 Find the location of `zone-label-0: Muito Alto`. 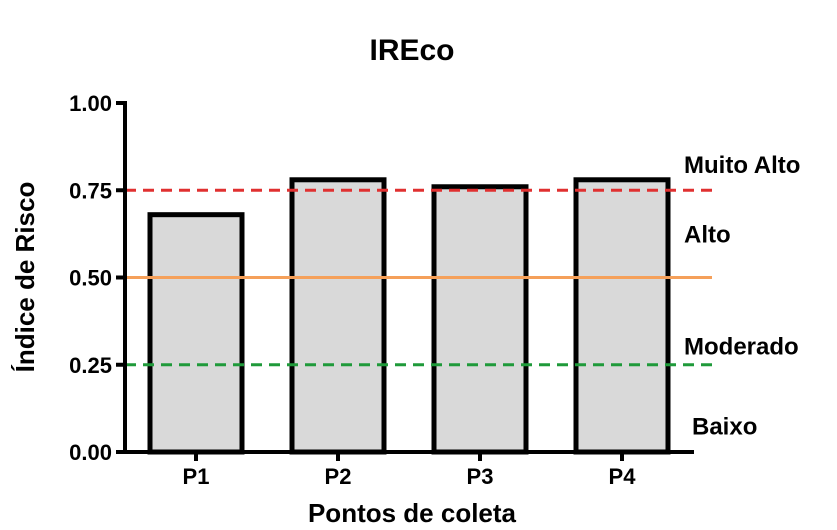

zone-label-0: Muito Alto is located at coordinates (742, 165).